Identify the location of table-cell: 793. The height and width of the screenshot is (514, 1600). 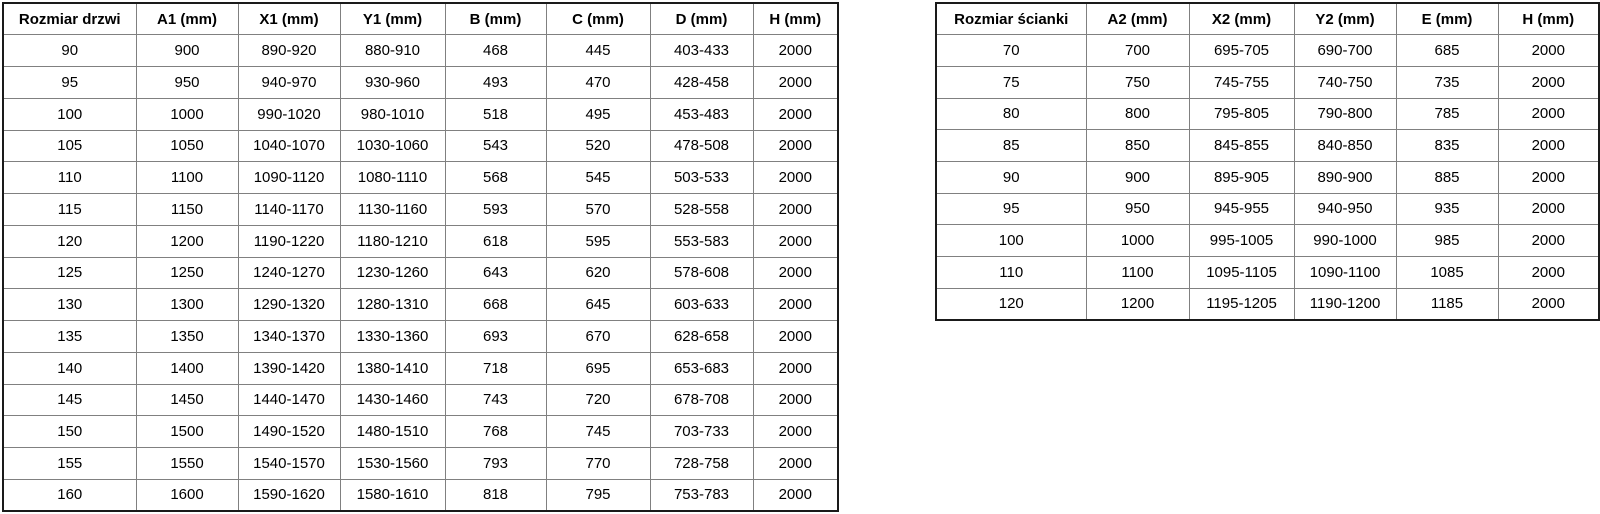
(495, 463).